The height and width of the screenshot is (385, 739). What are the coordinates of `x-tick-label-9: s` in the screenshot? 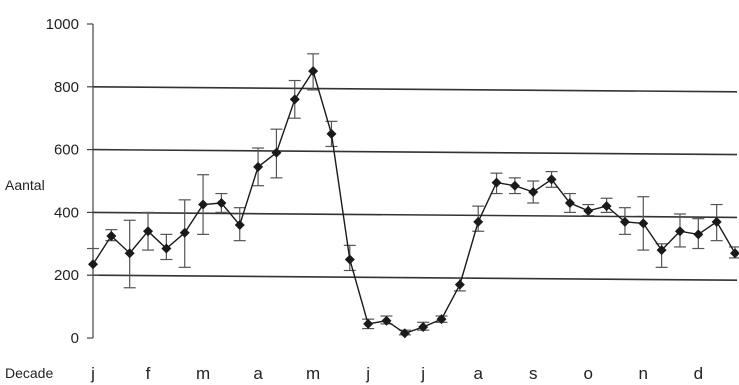 It's located at (533, 373).